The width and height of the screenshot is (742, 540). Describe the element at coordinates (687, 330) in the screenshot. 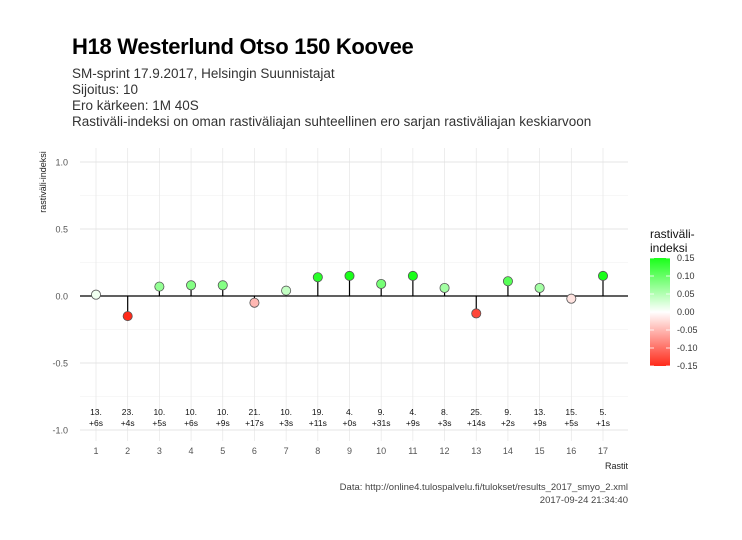

I see `legend-tick-label: -0.05` at that location.